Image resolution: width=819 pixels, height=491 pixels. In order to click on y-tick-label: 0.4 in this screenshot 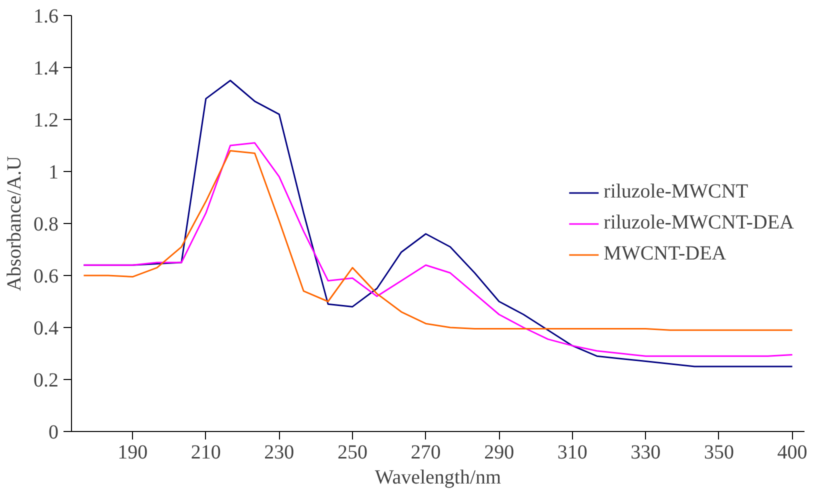, I will do `click(46, 329)`.